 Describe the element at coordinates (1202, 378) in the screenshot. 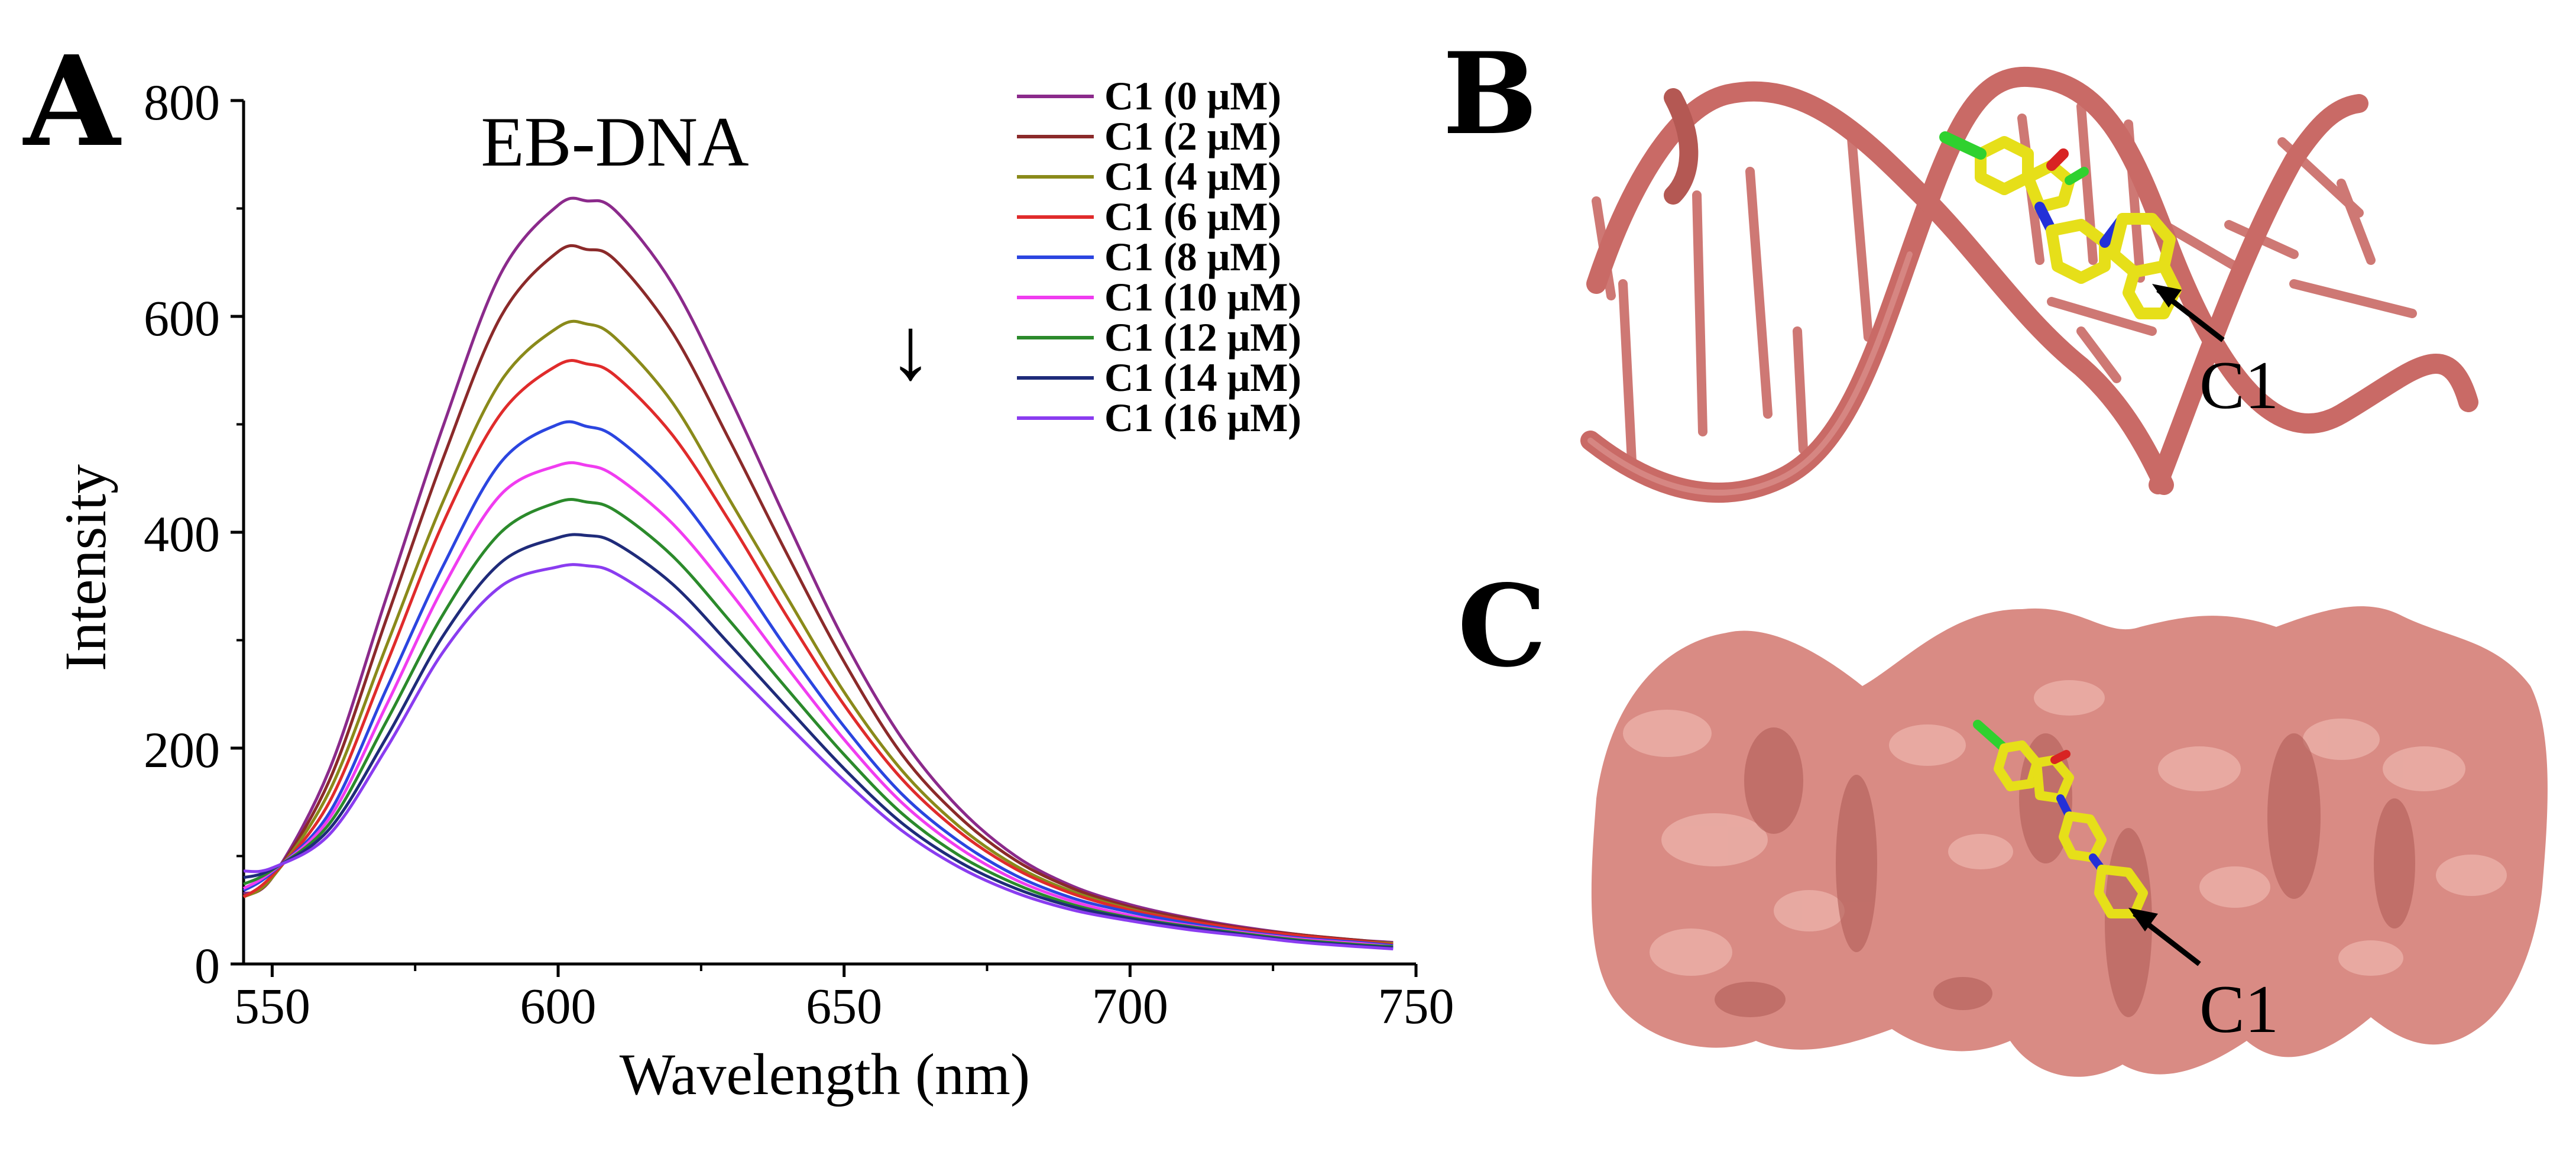

I see `legend-label-7: C1 (14 μM)` at that location.